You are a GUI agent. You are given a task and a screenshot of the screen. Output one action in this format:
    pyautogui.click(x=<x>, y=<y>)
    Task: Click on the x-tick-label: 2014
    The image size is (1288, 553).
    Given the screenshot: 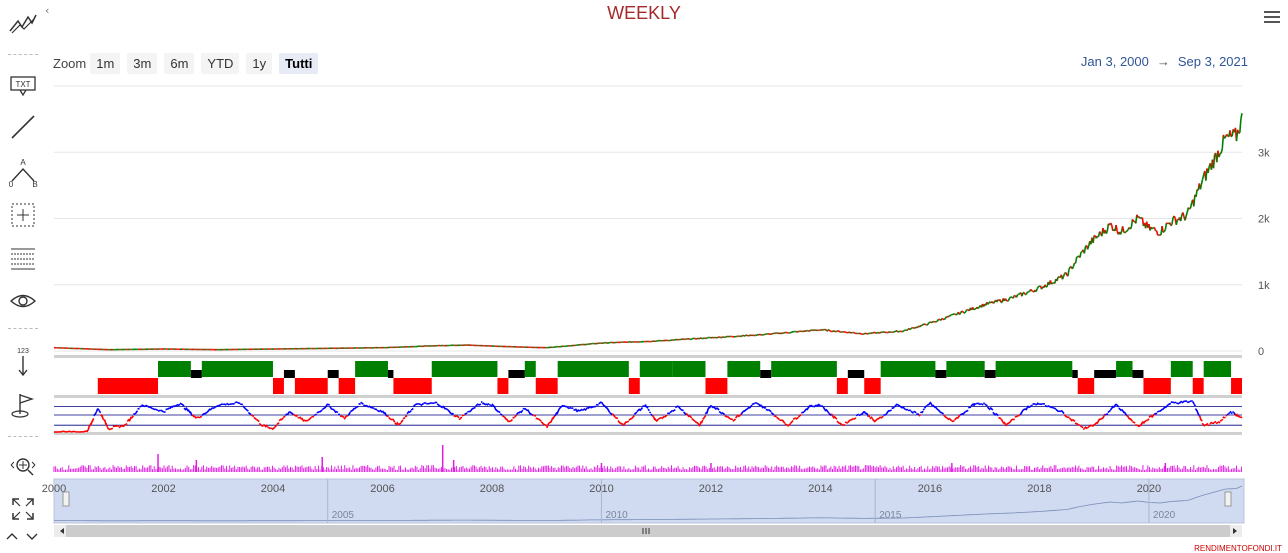 What is the action you would take?
    pyautogui.click(x=820, y=489)
    